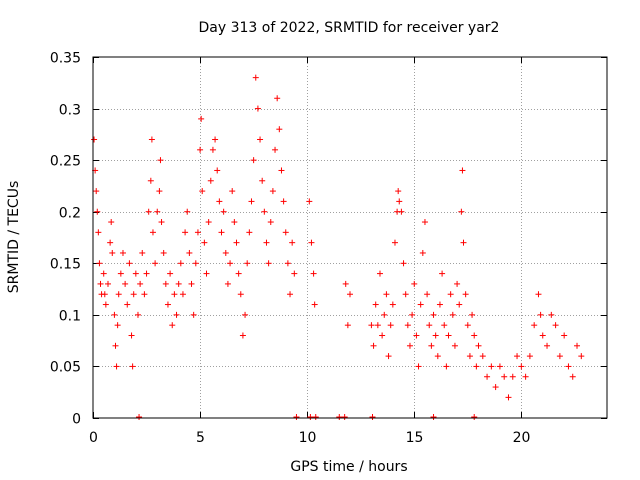 The image size is (640, 480). I want to click on x-tick-label: 5, so click(200, 438).